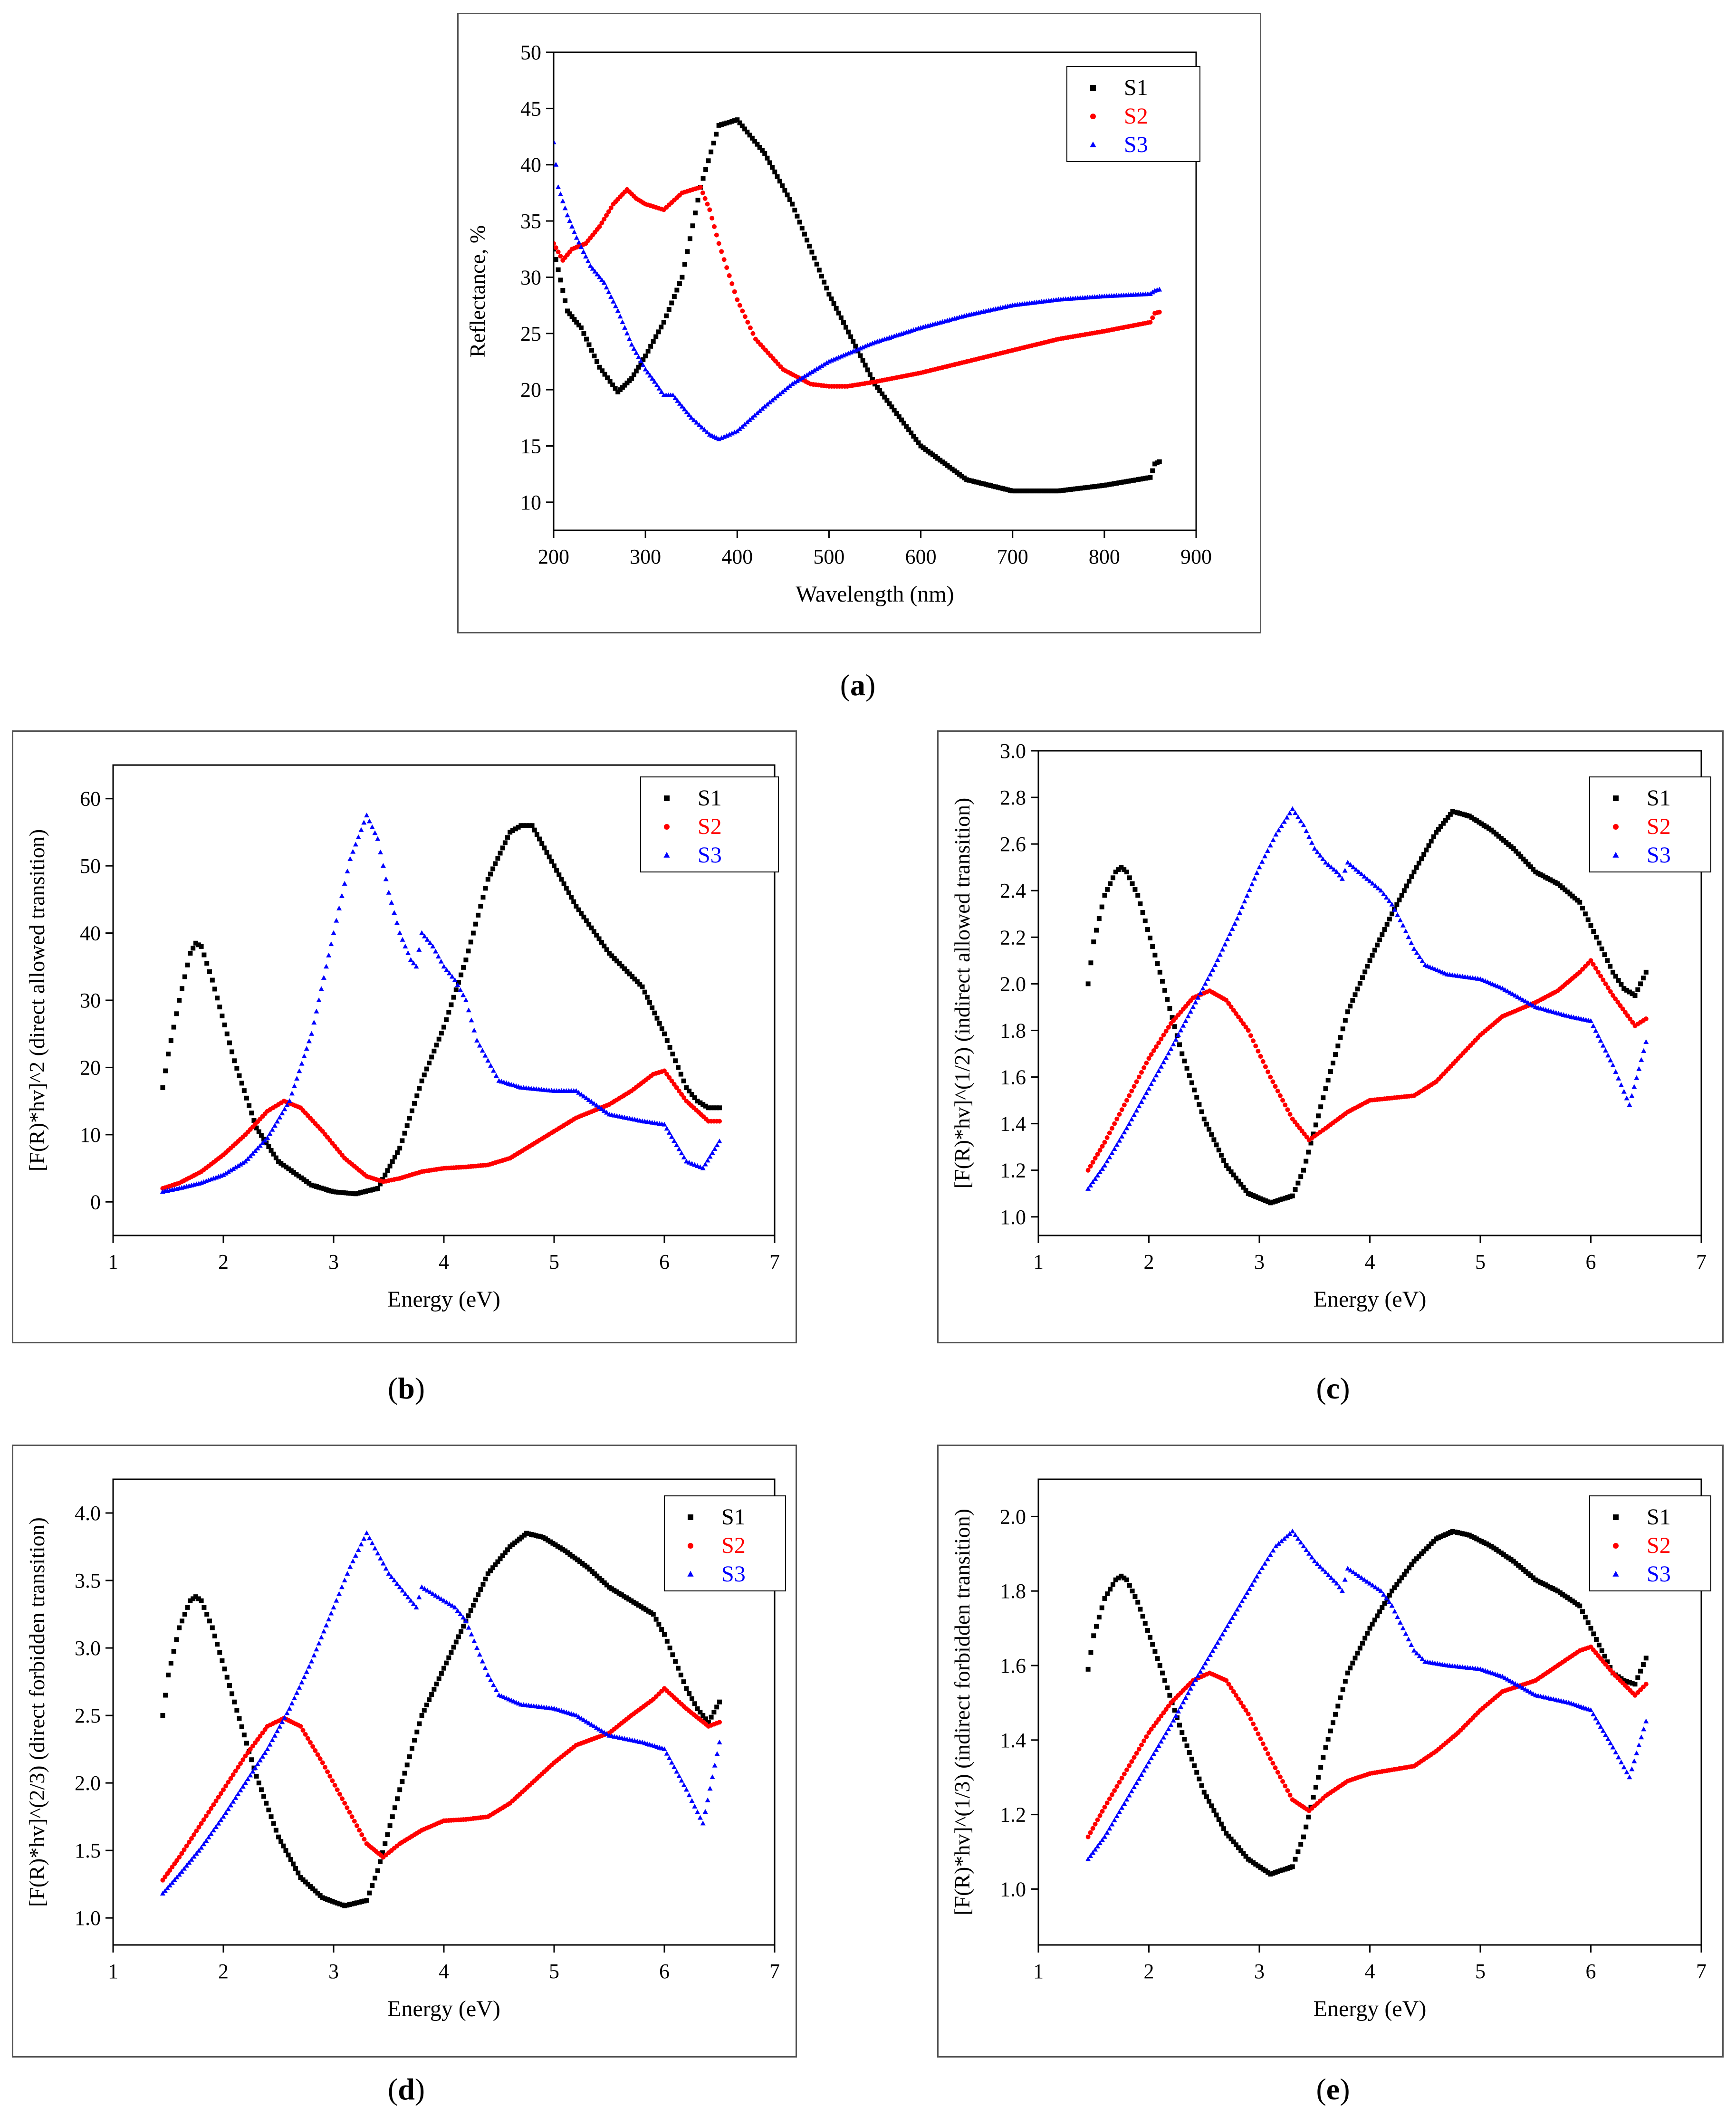 The image size is (1736, 2116). I want to click on legend-label-S3: S3, so click(710, 856).